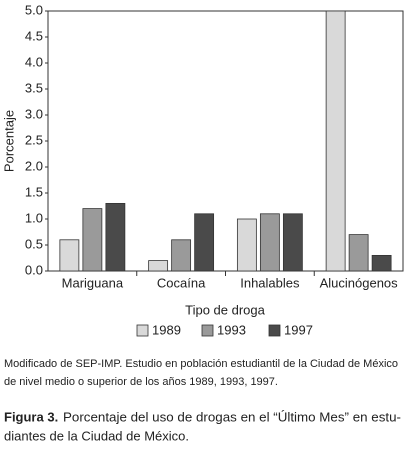  What do you see at coordinates (34, 165) in the screenshot?
I see `y-tick-label: 2.0` at bounding box center [34, 165].